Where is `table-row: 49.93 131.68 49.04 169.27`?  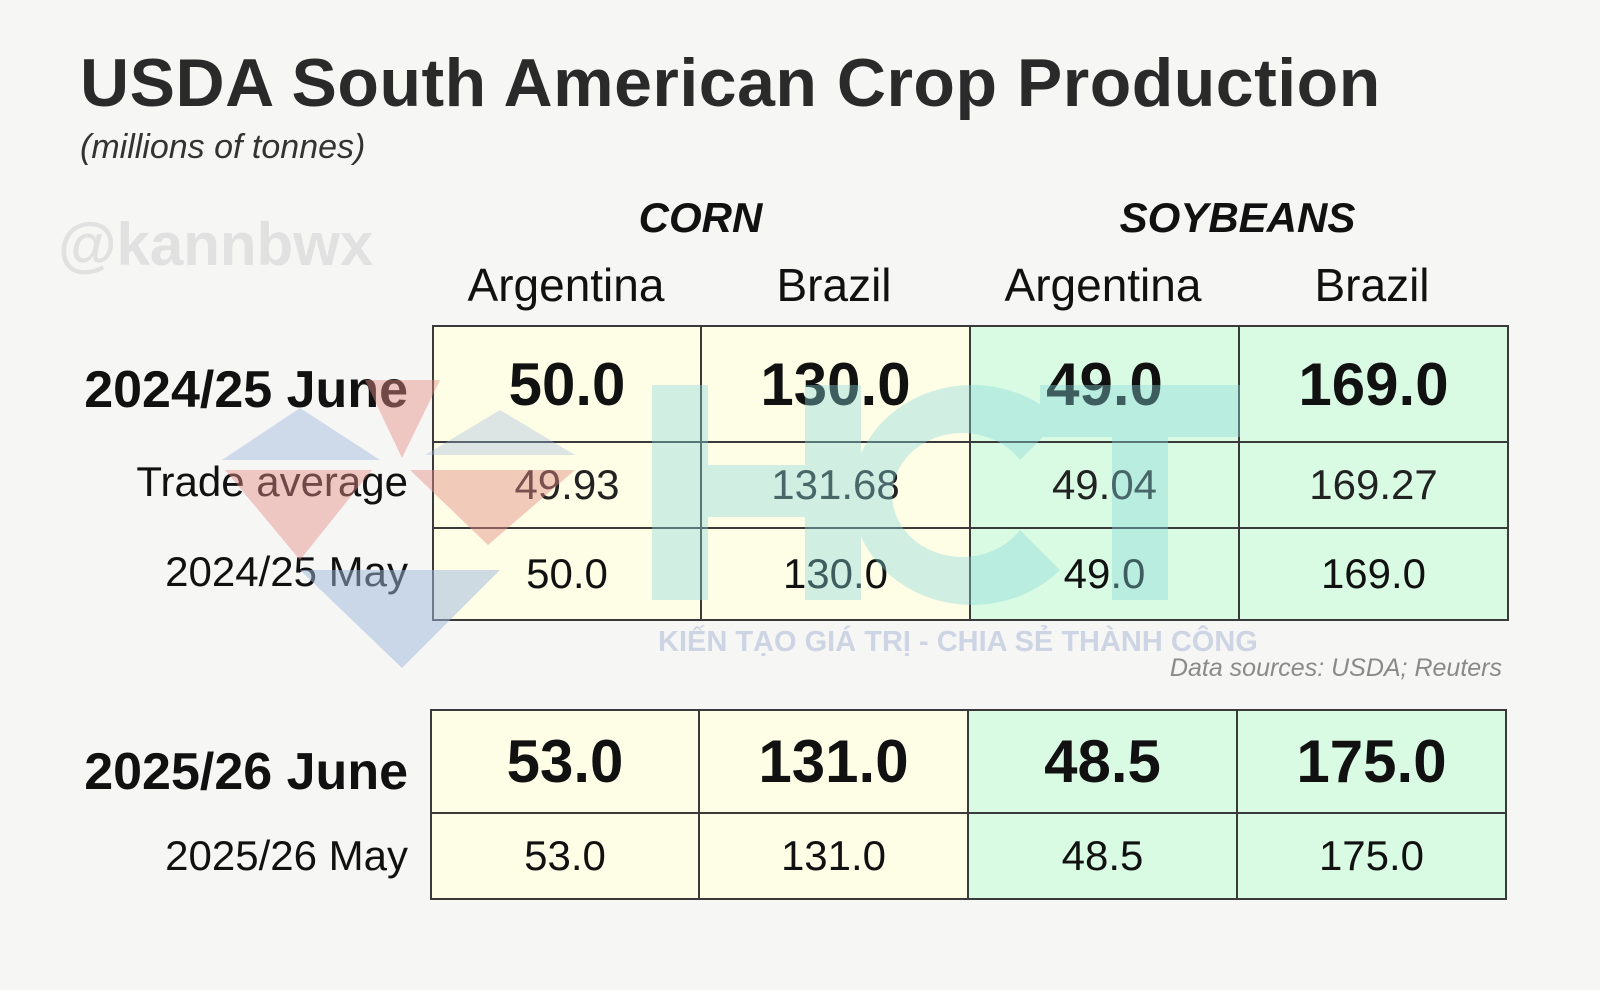 table-row: 49.93 131.68 49.04 169.27 is located at coordinates (970, 485).